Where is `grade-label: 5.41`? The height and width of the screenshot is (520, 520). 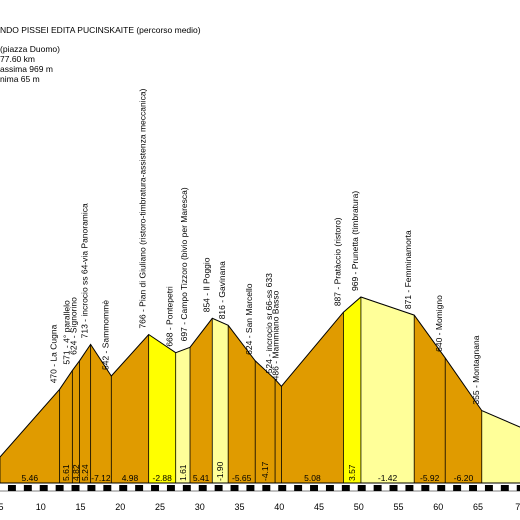
grade-label: 5.41 is located at coordinates (201, 478).